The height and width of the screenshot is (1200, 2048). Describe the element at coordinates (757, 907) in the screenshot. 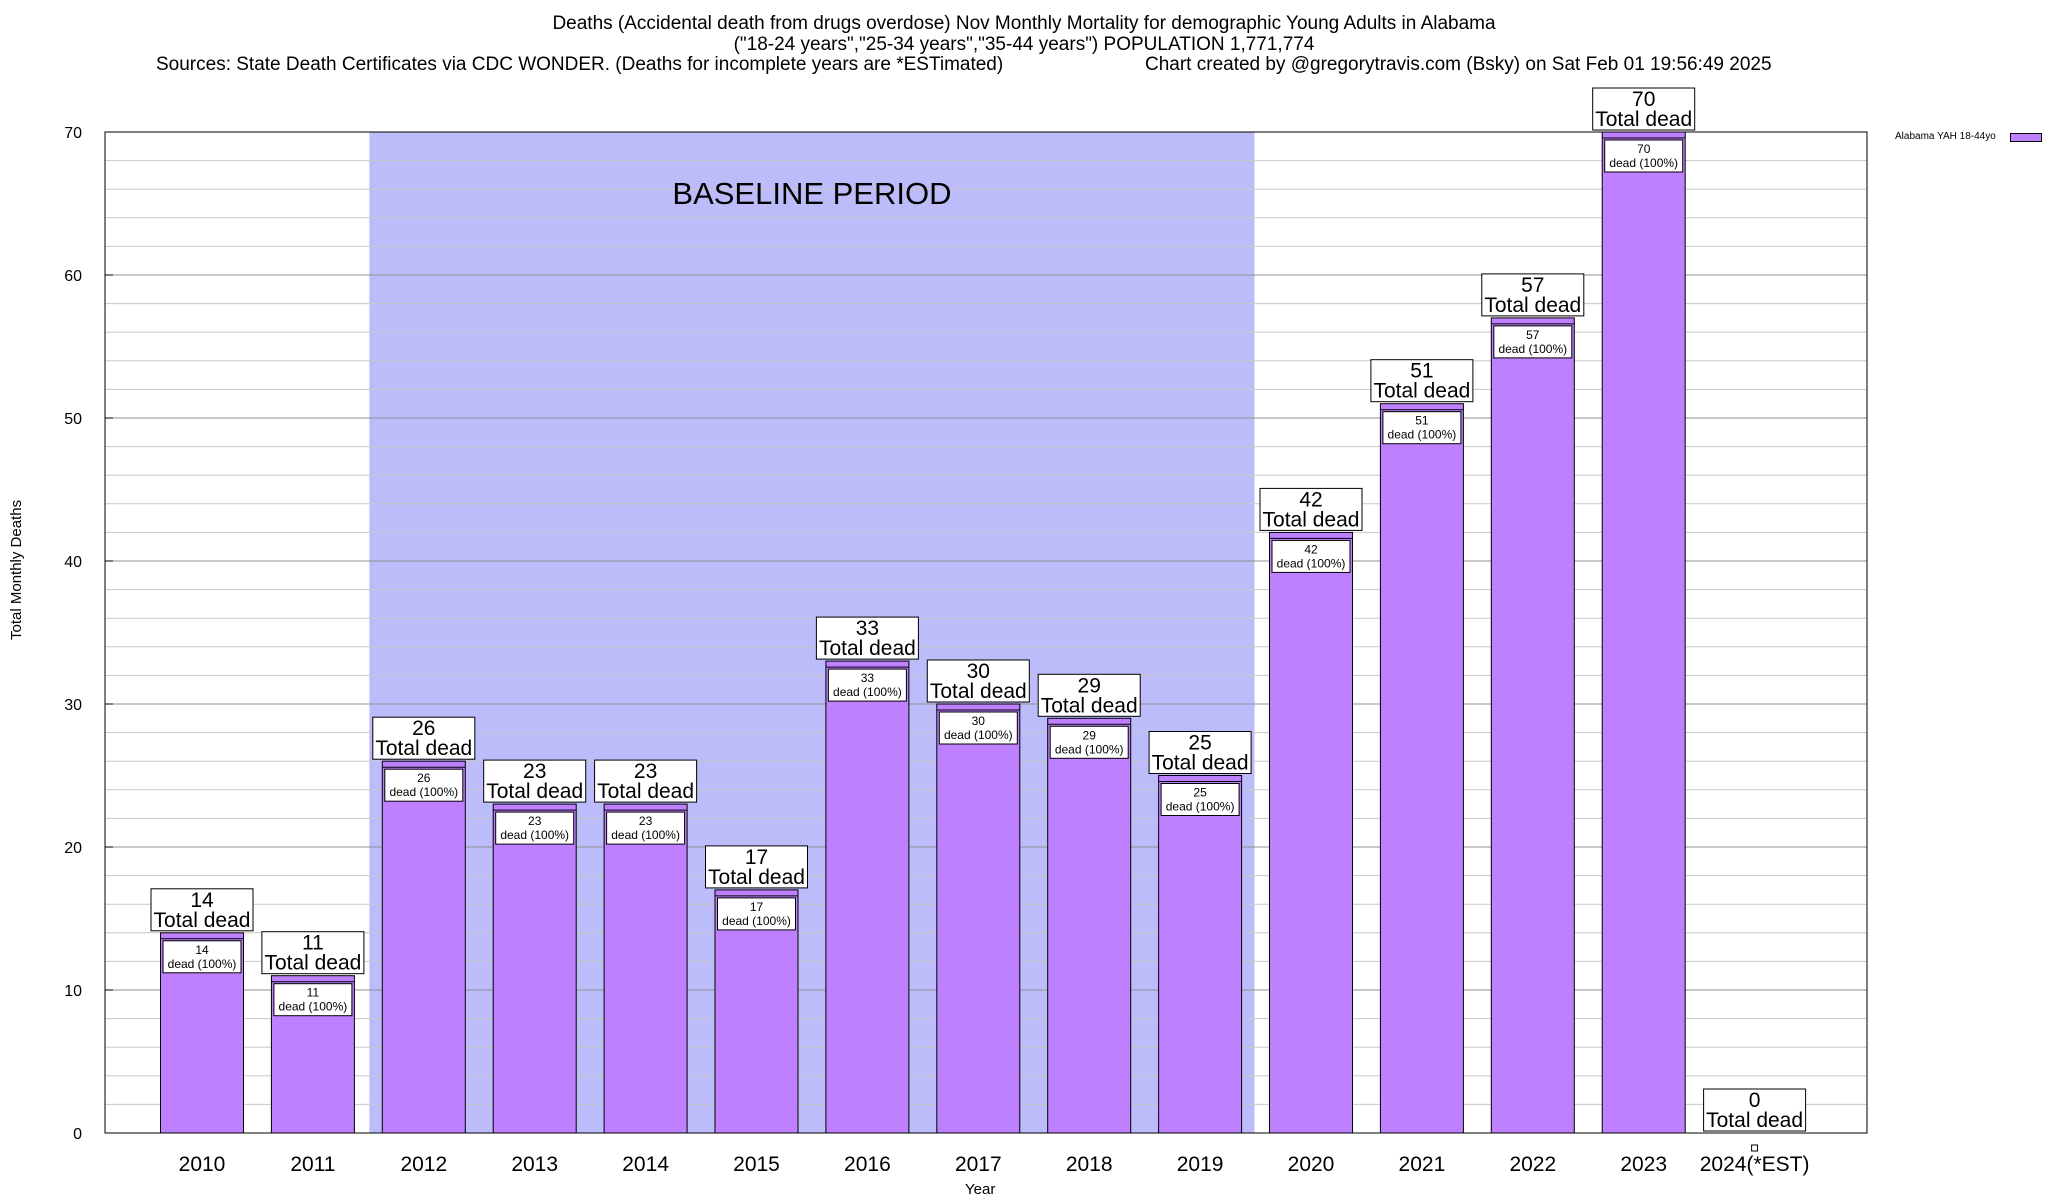

I see `bar-inner-value: 17` at that location.